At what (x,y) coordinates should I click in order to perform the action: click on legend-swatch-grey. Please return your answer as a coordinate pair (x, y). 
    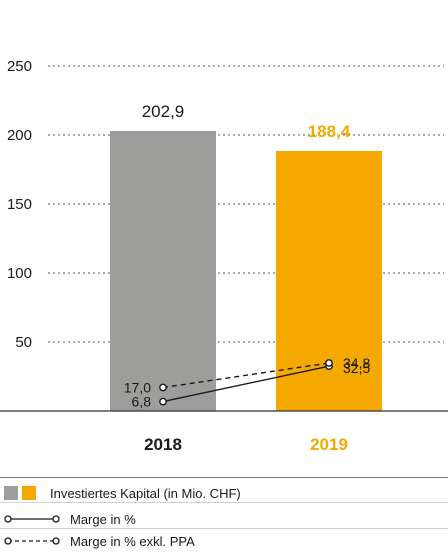
    Looking at the image, I should click on (11, 493).